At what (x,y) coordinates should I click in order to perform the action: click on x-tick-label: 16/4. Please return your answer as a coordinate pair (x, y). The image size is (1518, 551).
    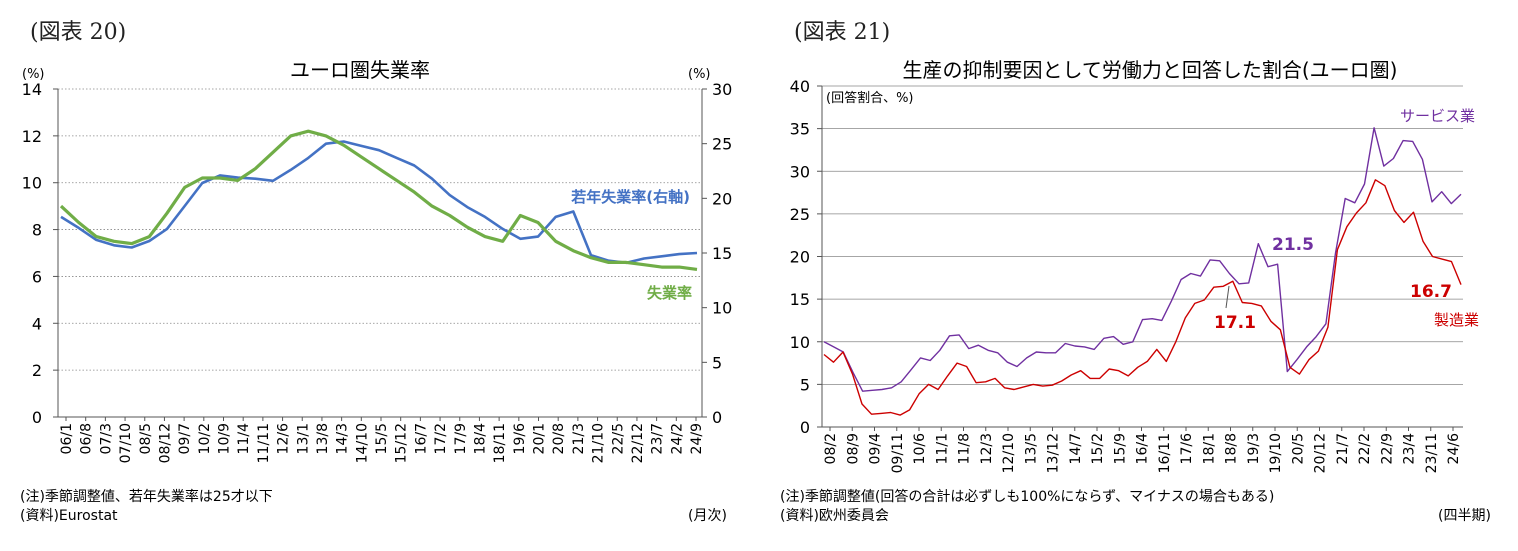
    Looking at the image, I should click on (1143, 449).